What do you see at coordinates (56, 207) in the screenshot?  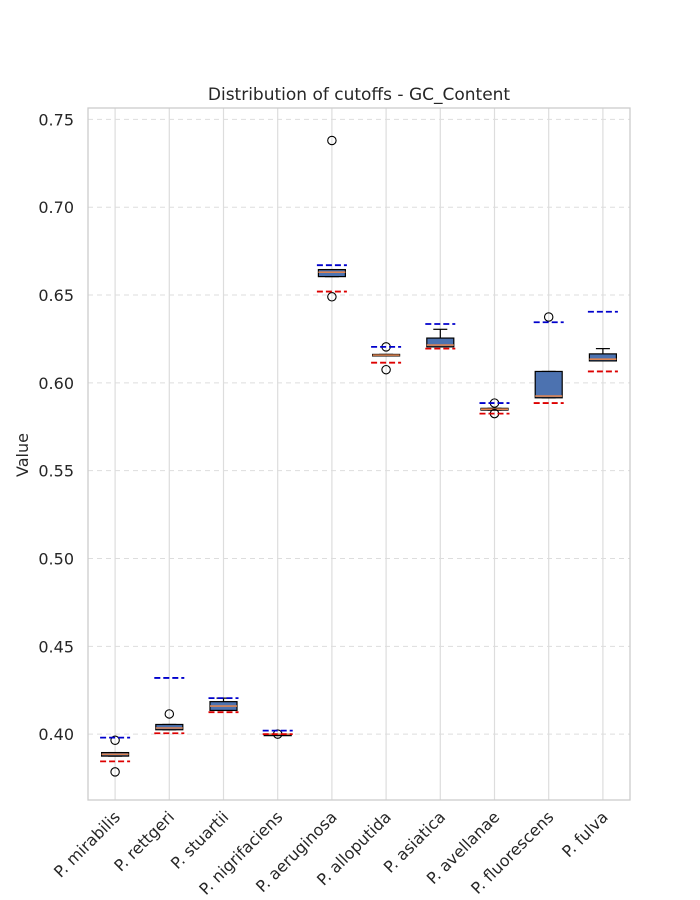 I see `y-tick-label: 0.70` at bounding box center [56, 207].